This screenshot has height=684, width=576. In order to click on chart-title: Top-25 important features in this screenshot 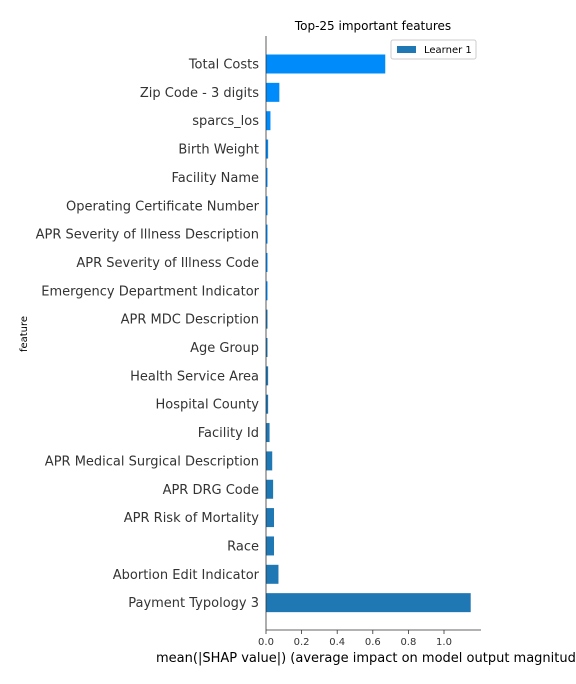, I will do `click(372, 26)`.